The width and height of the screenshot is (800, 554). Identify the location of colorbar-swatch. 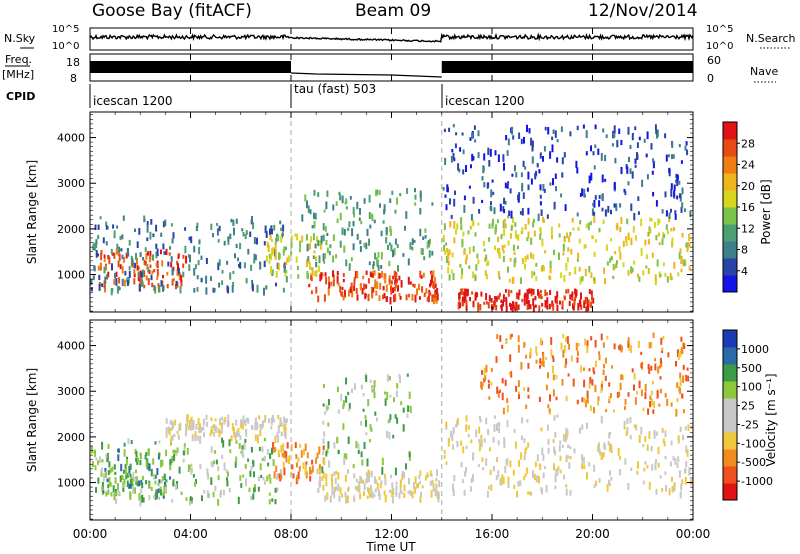
(730, 165).